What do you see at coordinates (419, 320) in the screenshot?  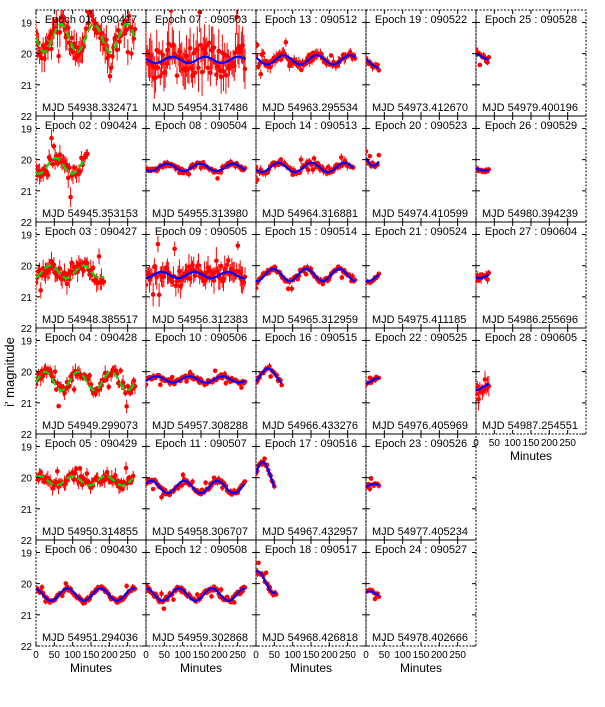 I see `mjd-label: MJD 54975.411185` at bounding box center [419, 320].